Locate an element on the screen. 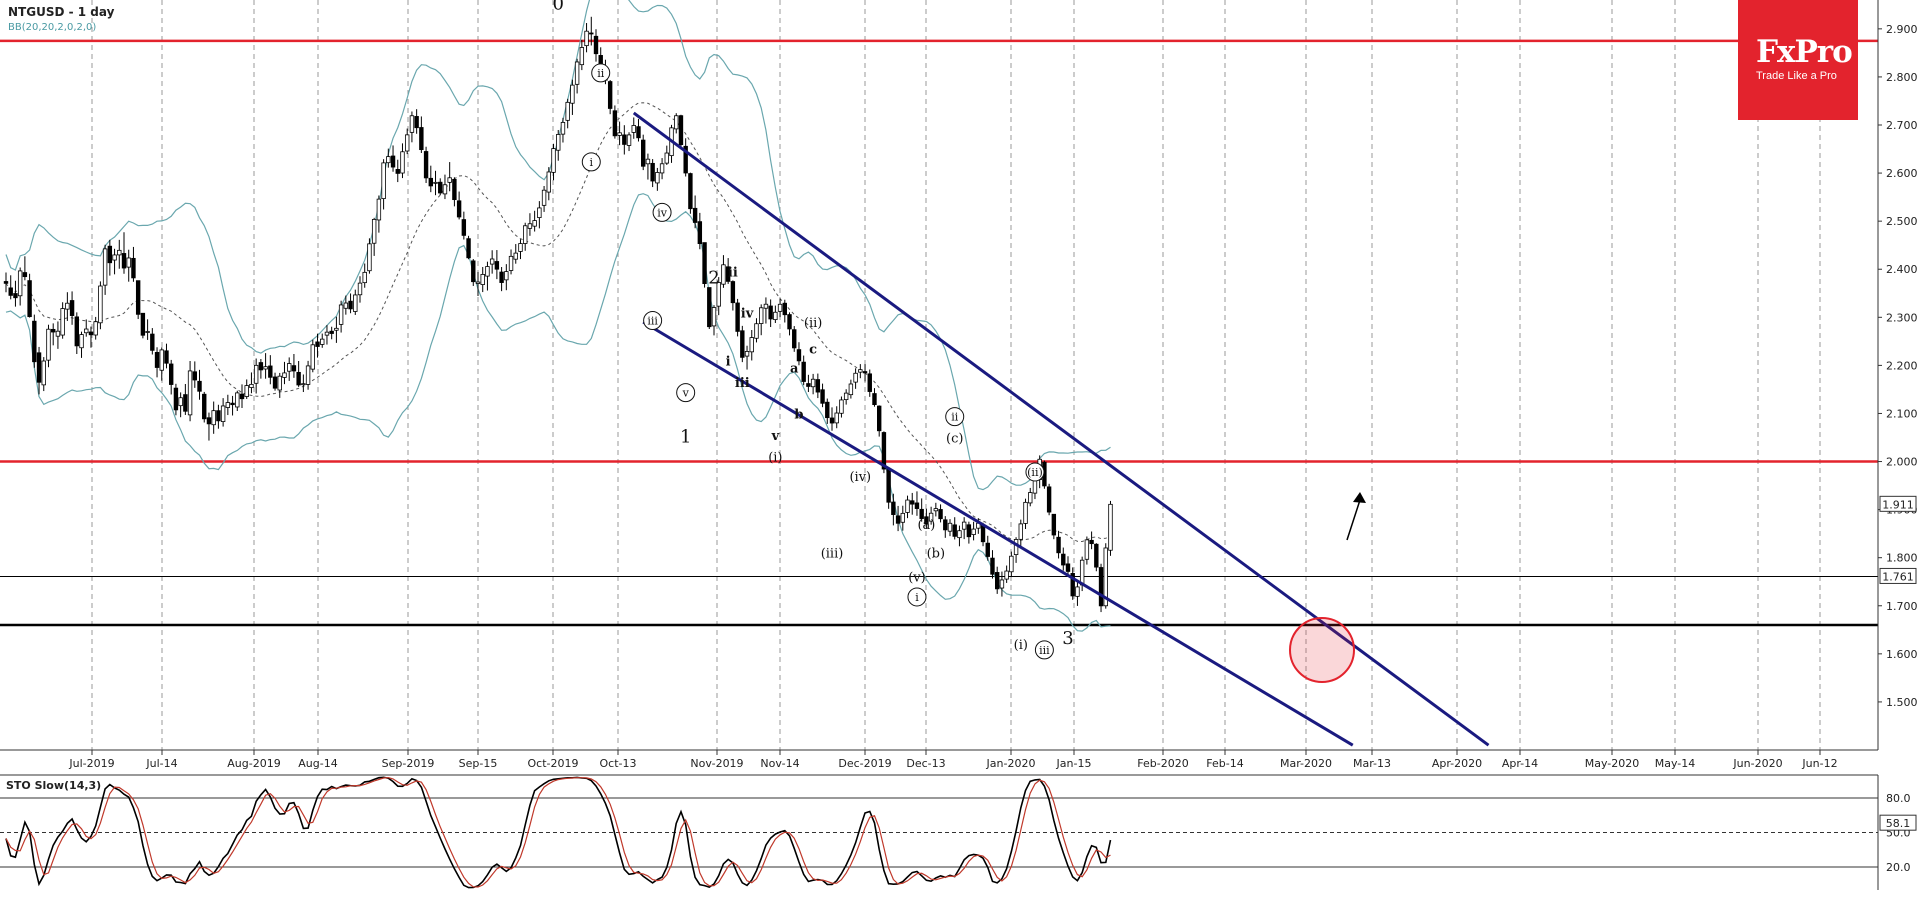 This screenshot has height=898, width=1918. price-tick-label: 1.500 is located at coordinates (1902, 702).